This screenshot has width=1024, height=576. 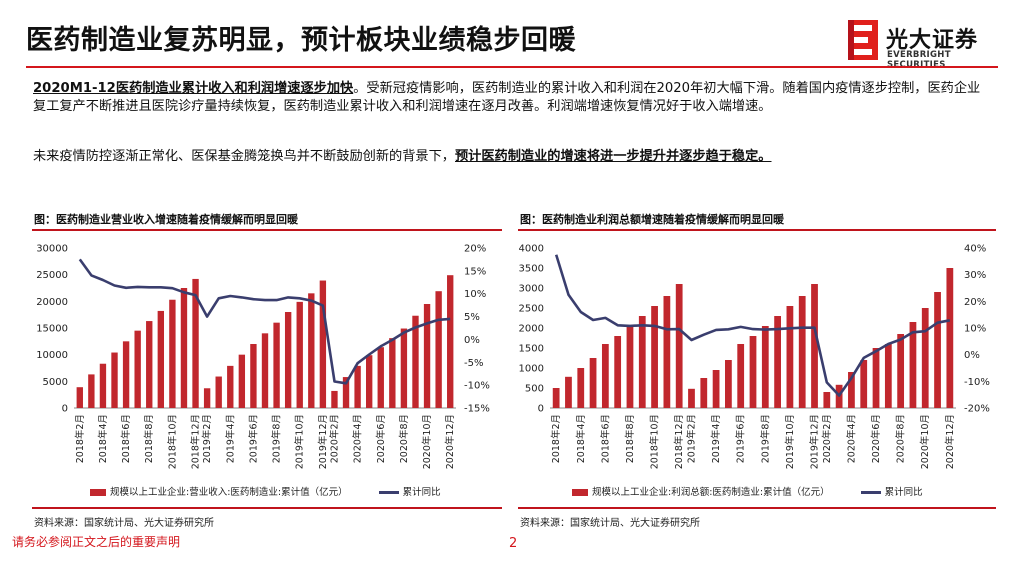 What do you see at coordinates (531, 349) in the screenshot?
I see `y-left-tick-label: 1500` at bounding box center [531, 349].